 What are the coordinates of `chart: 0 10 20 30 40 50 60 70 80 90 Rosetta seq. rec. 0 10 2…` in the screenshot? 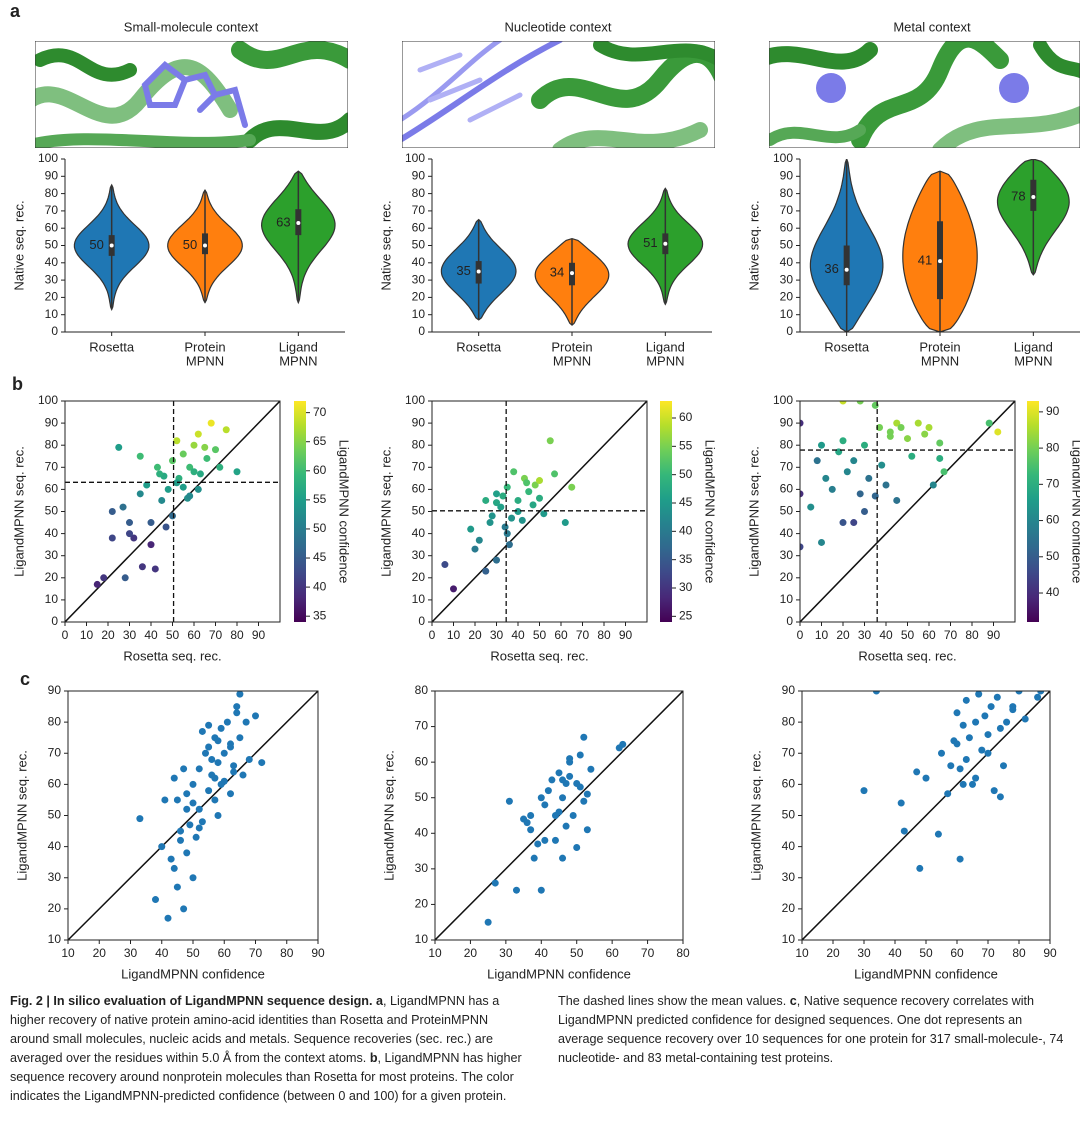 It's located at (913, 528).